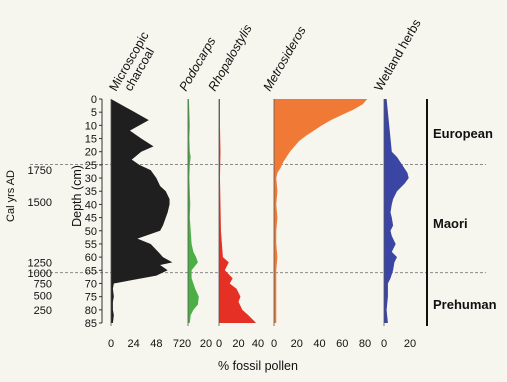 The height and width of the screenshot is (382, 507). Describe the element at coordinates (91, 232) in the screenshot. I see `depth-tick-label: 50` at that location.